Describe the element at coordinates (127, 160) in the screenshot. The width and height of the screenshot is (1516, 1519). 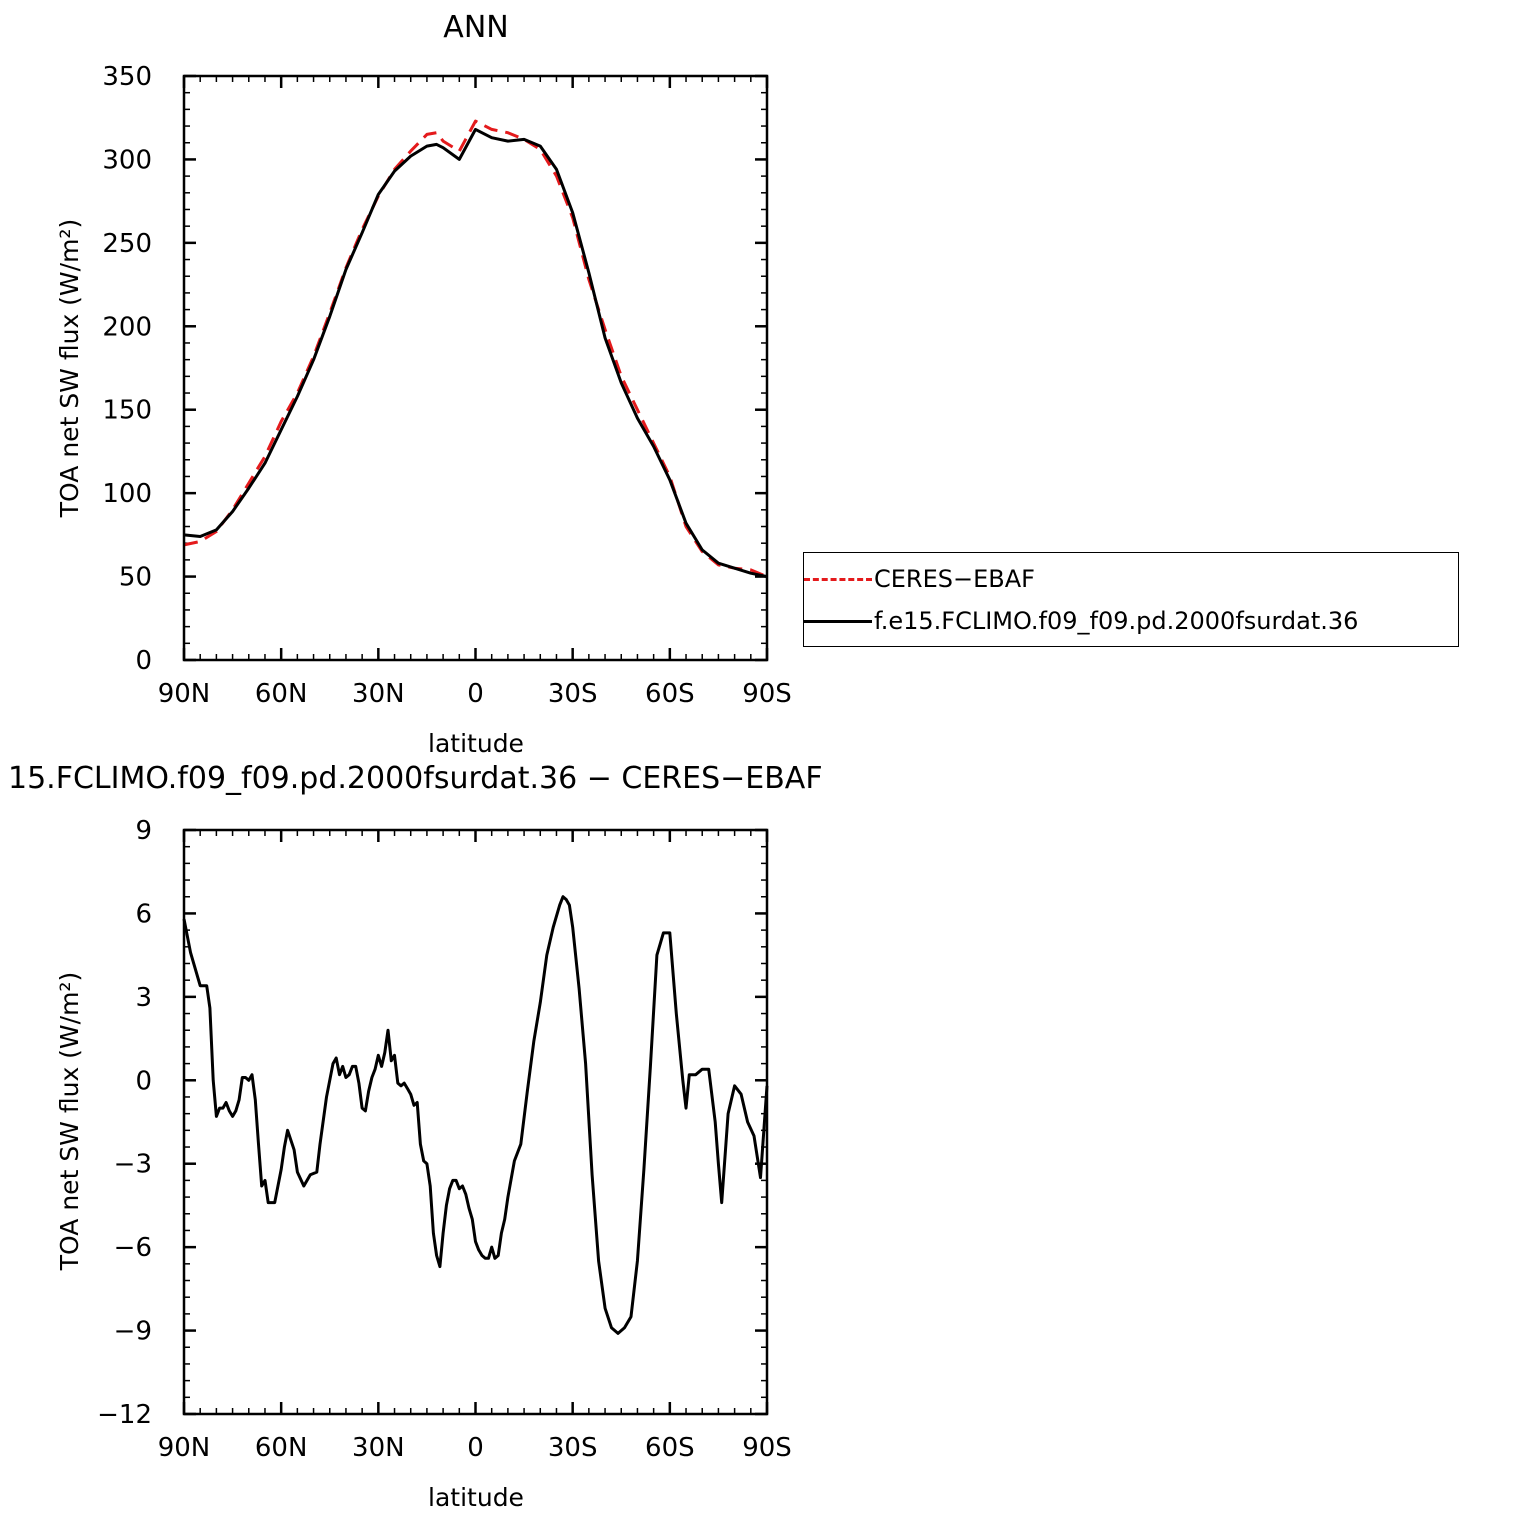
I see `top-y-tick-label: 300` at that location.